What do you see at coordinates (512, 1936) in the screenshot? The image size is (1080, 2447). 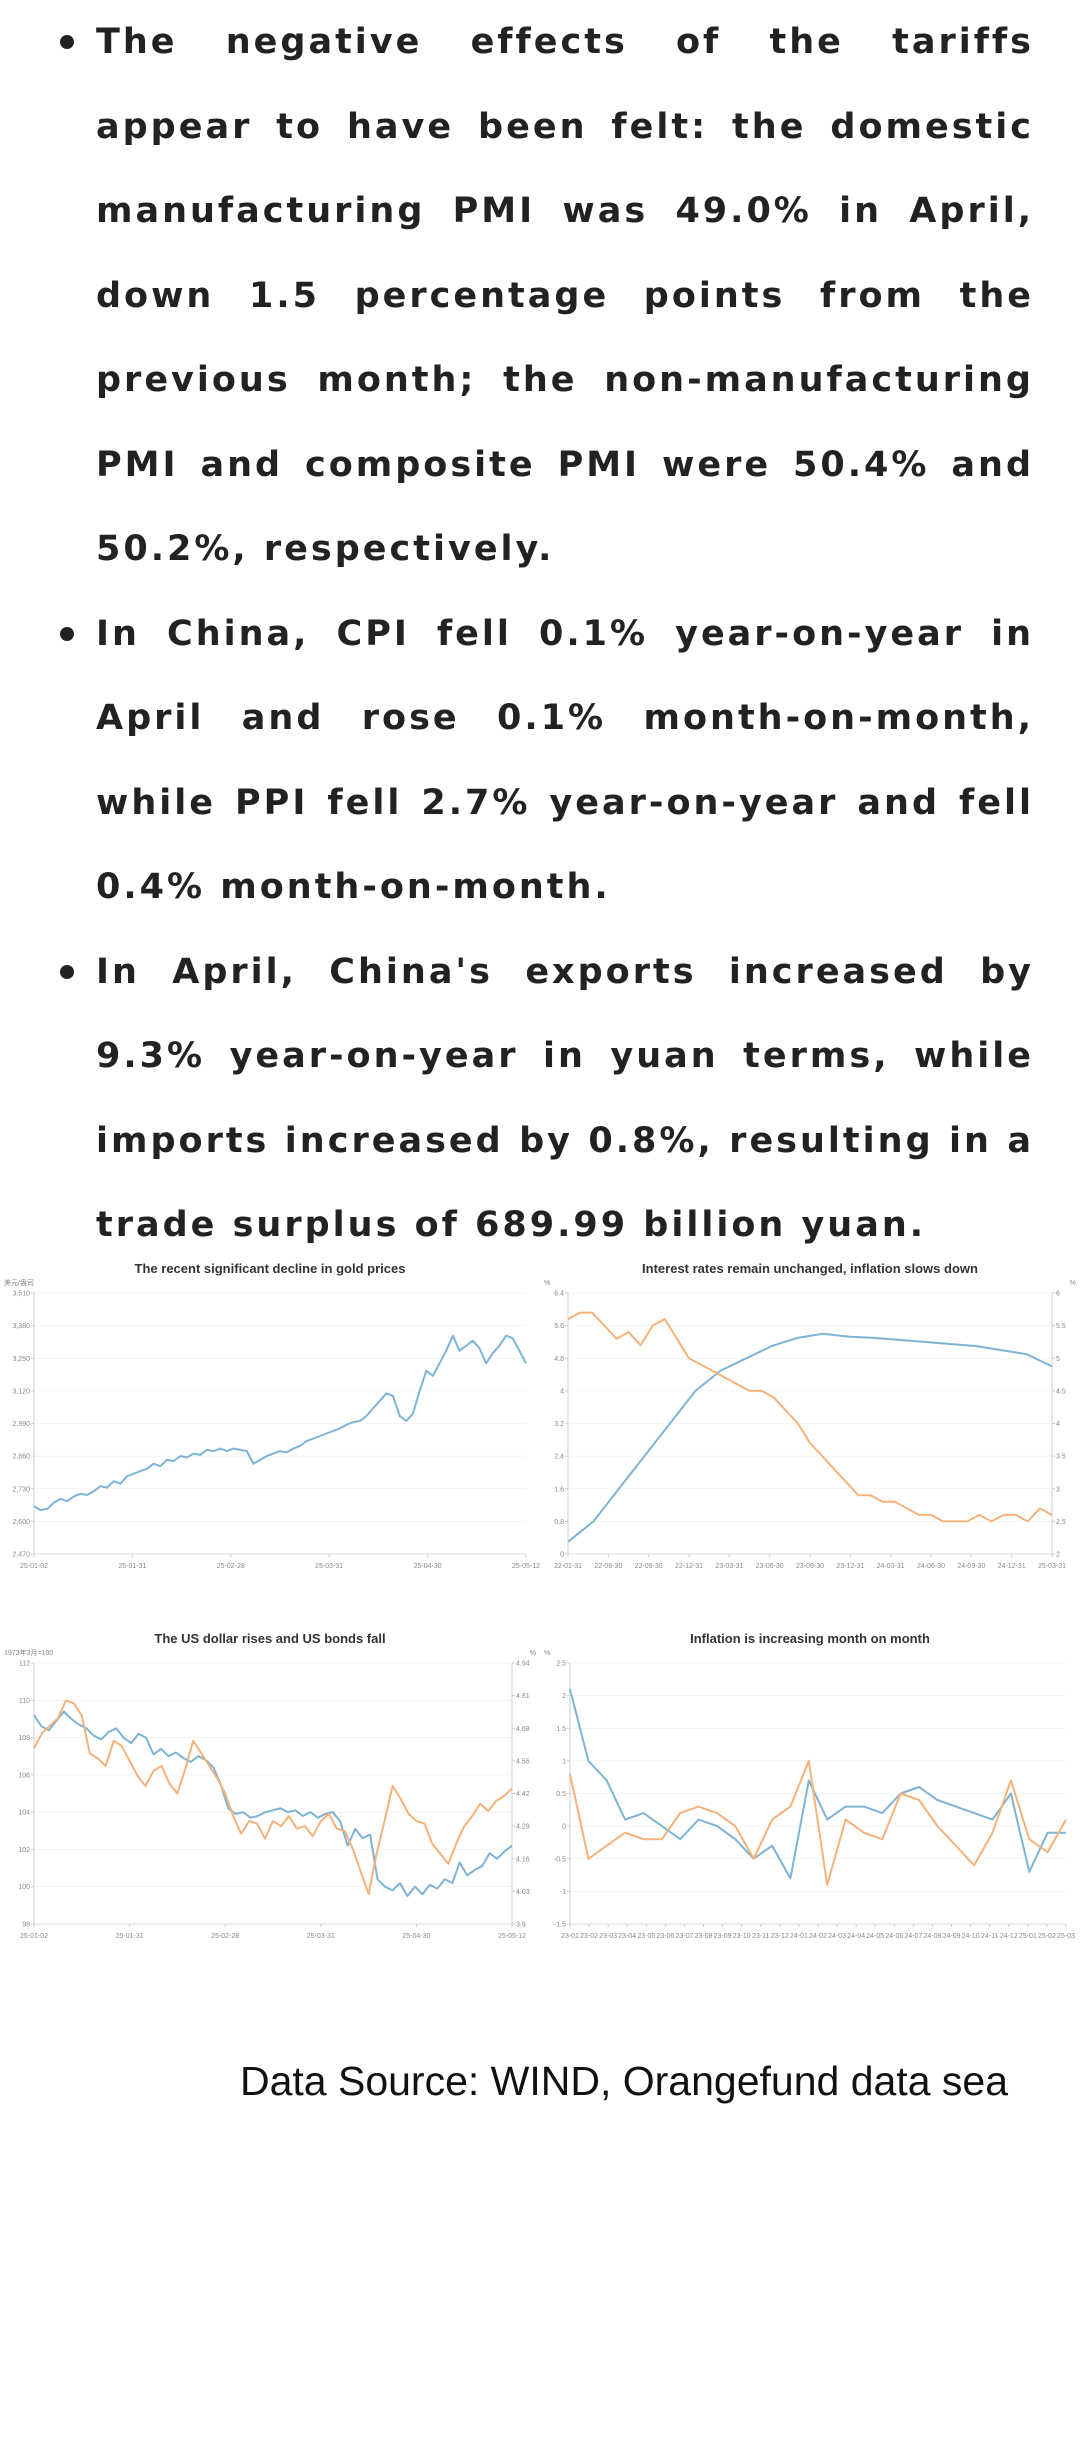 I see `x-tick-label: 25-05-12` at bounding box center [512, 1936].